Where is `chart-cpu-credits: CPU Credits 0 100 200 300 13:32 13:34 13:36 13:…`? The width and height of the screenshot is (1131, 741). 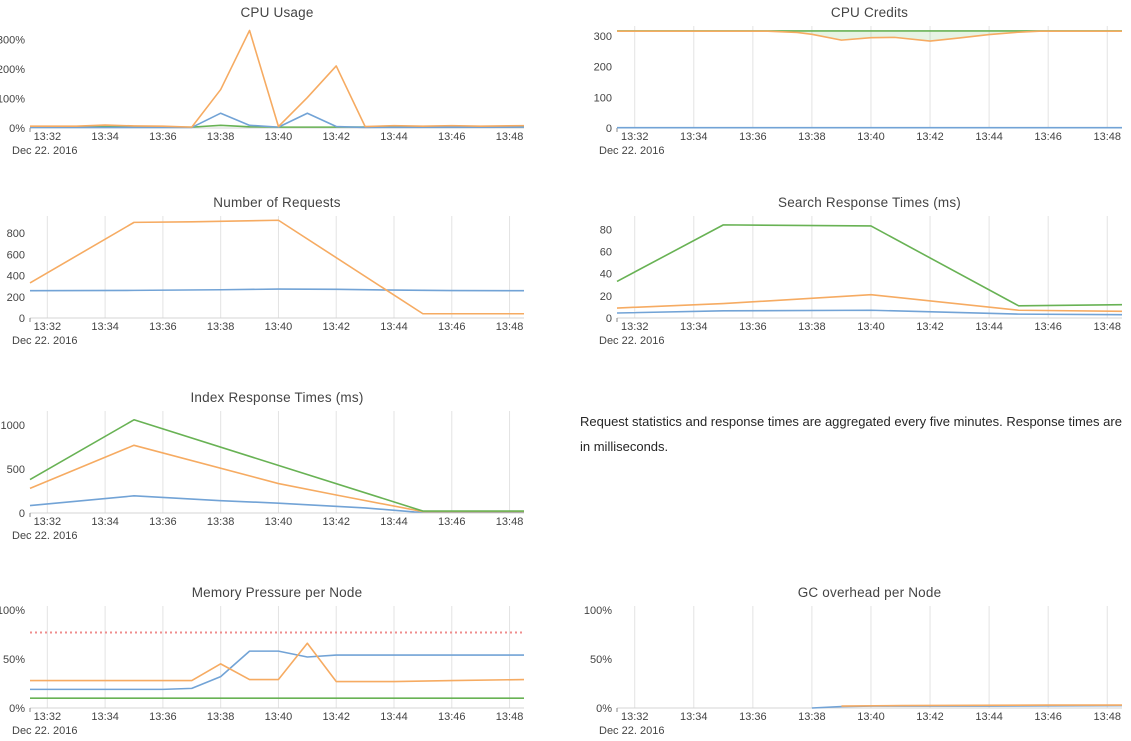
chart-cpu-credits: CPU Credits 0 100 200 300 13:32 13:34 13:36 13:… is located at coordinates (848, 80).